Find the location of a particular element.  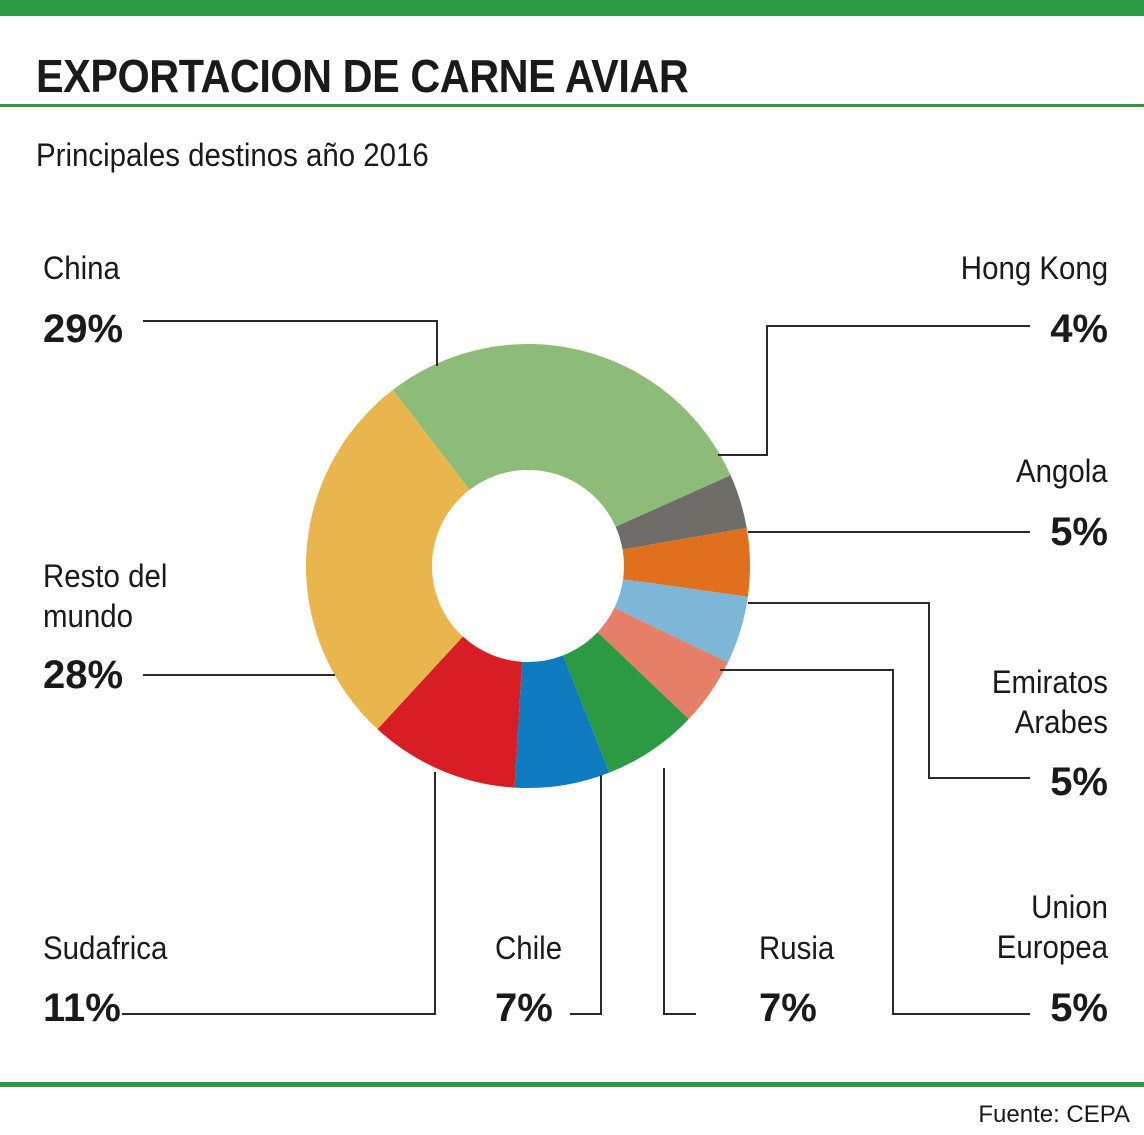

value-chile: 7% is located at coordinates (524, 1008).